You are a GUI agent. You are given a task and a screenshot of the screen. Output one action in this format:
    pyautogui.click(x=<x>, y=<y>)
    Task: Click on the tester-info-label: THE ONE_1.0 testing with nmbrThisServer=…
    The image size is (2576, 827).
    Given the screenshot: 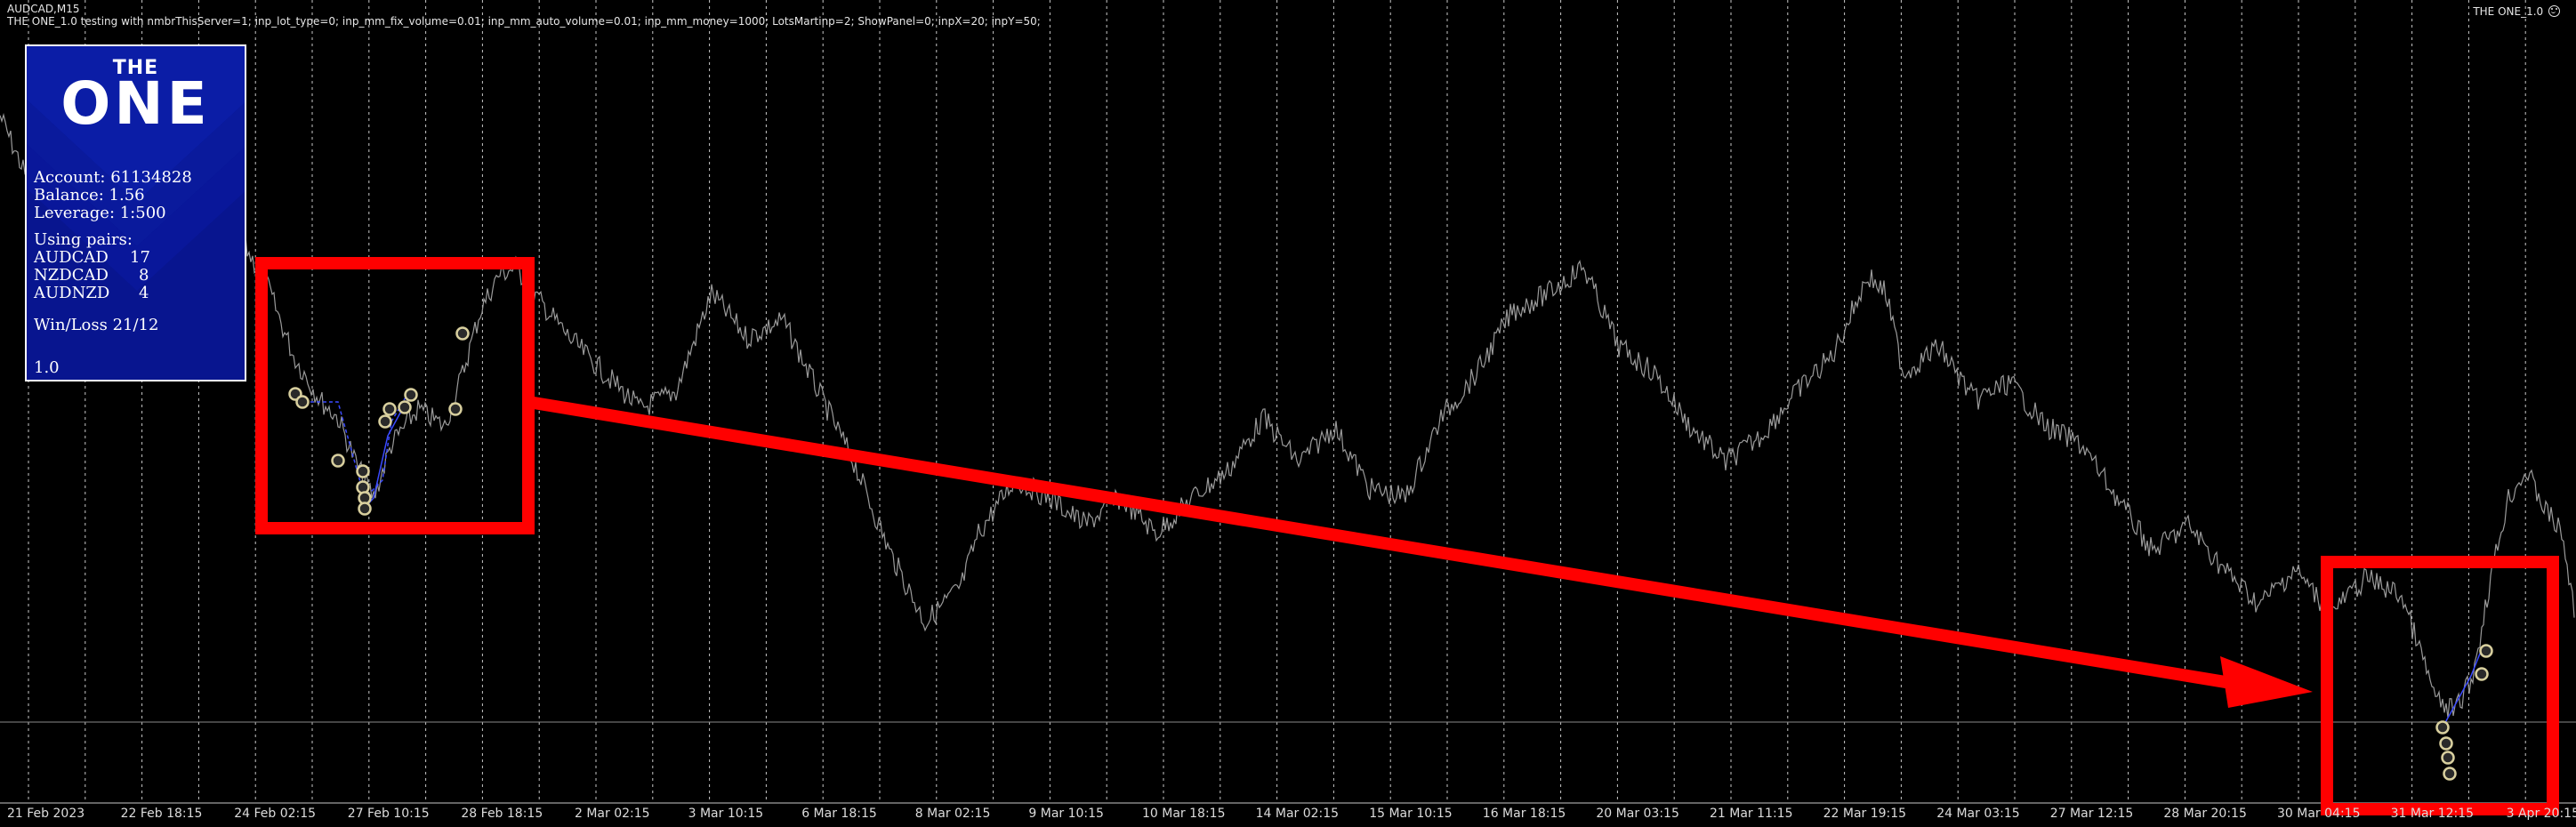 What is the action you would take?
    pyautogui.click(x=524, y=22)
    